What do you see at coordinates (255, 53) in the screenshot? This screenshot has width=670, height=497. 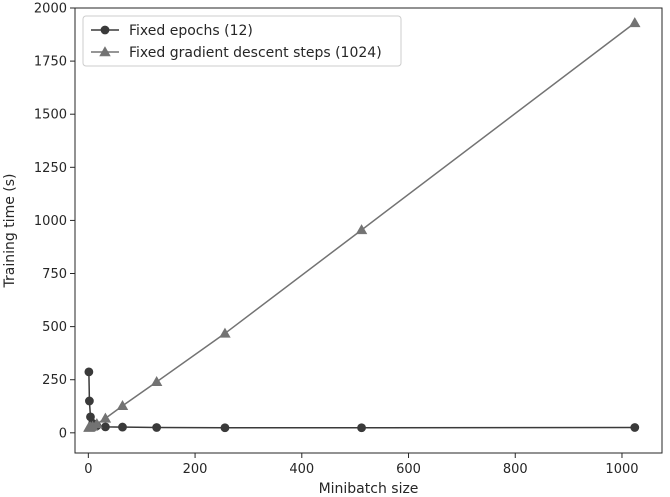 I see `legend-label: Fixed gradient descent steps (1024)` at bounding box center [255, 53].